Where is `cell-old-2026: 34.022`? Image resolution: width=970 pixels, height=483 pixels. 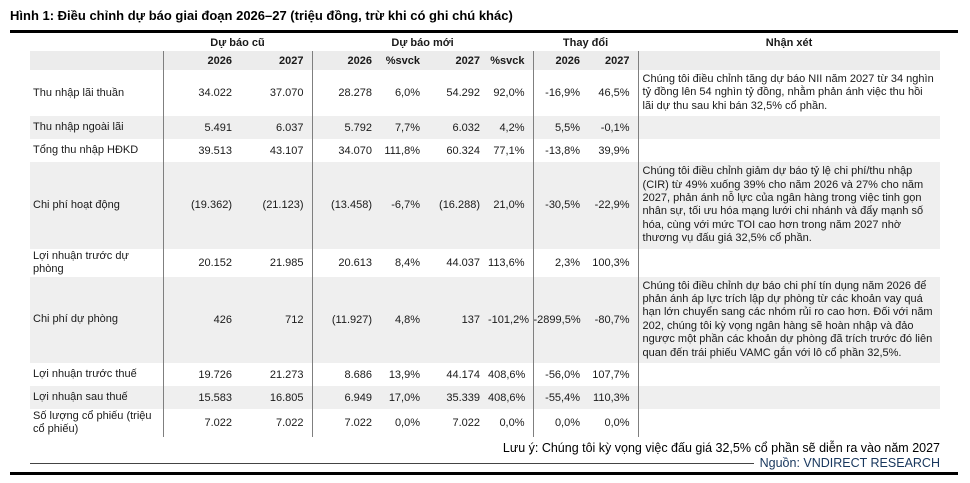
cell-old-2026: 34.022 is located at coordinates (215, 93).